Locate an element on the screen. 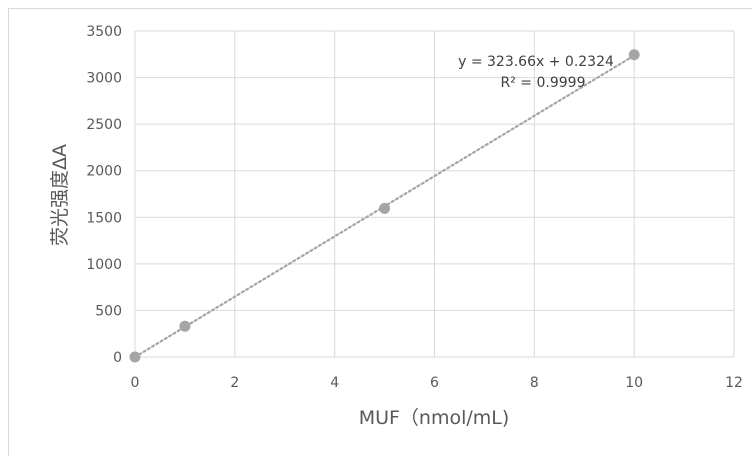  x-tick-labels: 0 2 4 6 8 10 12 is located at coordinates (437, 383).